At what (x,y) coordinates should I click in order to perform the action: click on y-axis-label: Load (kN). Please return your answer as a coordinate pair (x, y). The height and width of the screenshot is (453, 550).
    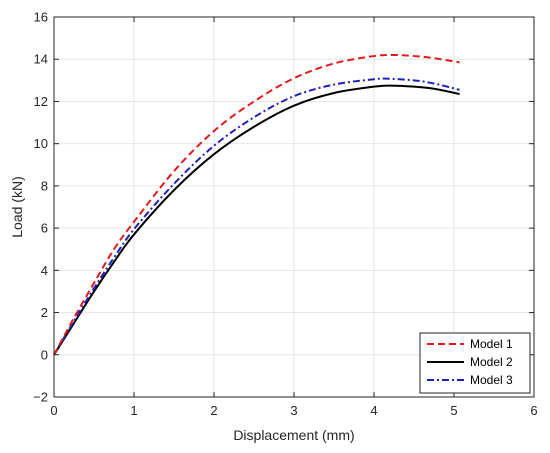
    Looking at the image, I should click on (17, 206).